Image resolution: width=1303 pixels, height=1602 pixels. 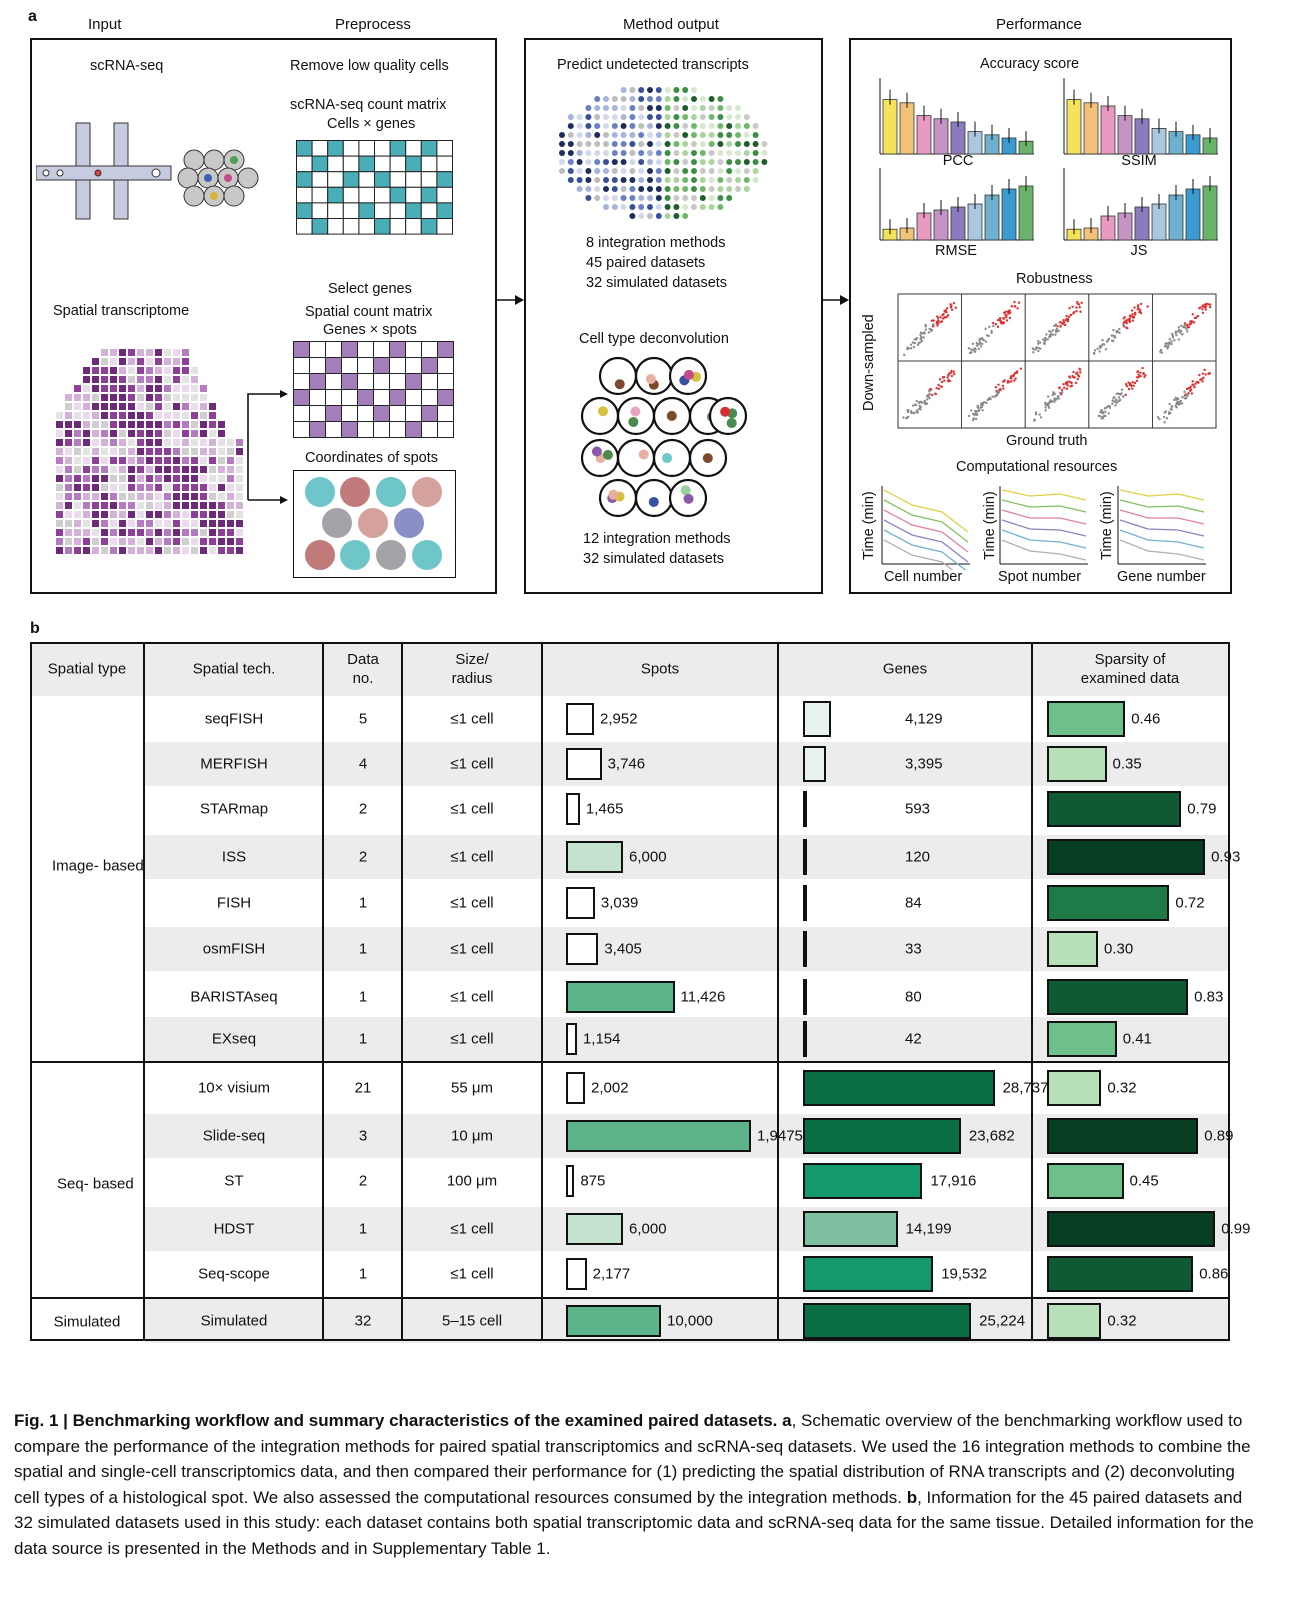 What do you see at coordinates (1074, 1321) in the screenshot?
I see `sparsity-bar` at bounding box center [1074, 1321].